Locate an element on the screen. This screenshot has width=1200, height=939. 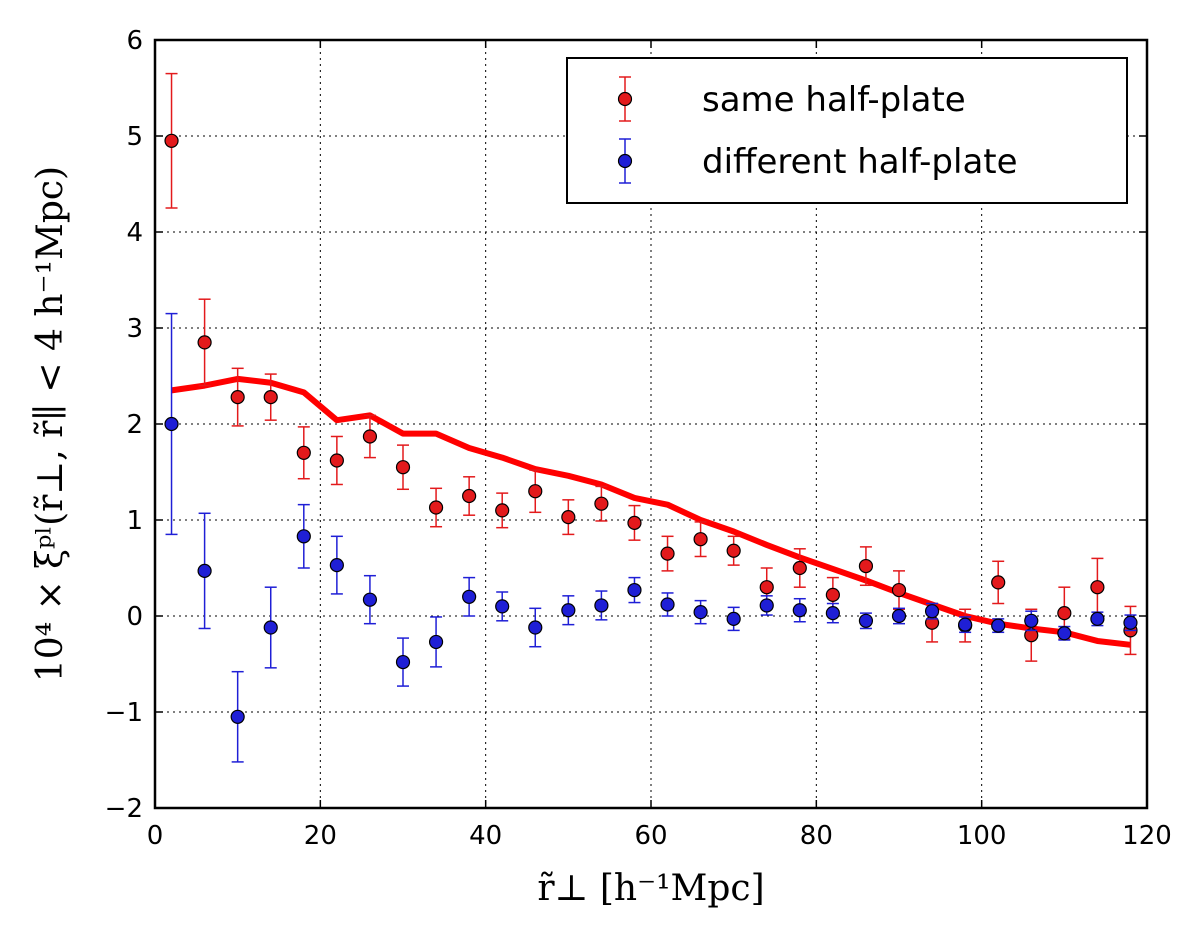
legend-box is located at coordinates (847, 130).